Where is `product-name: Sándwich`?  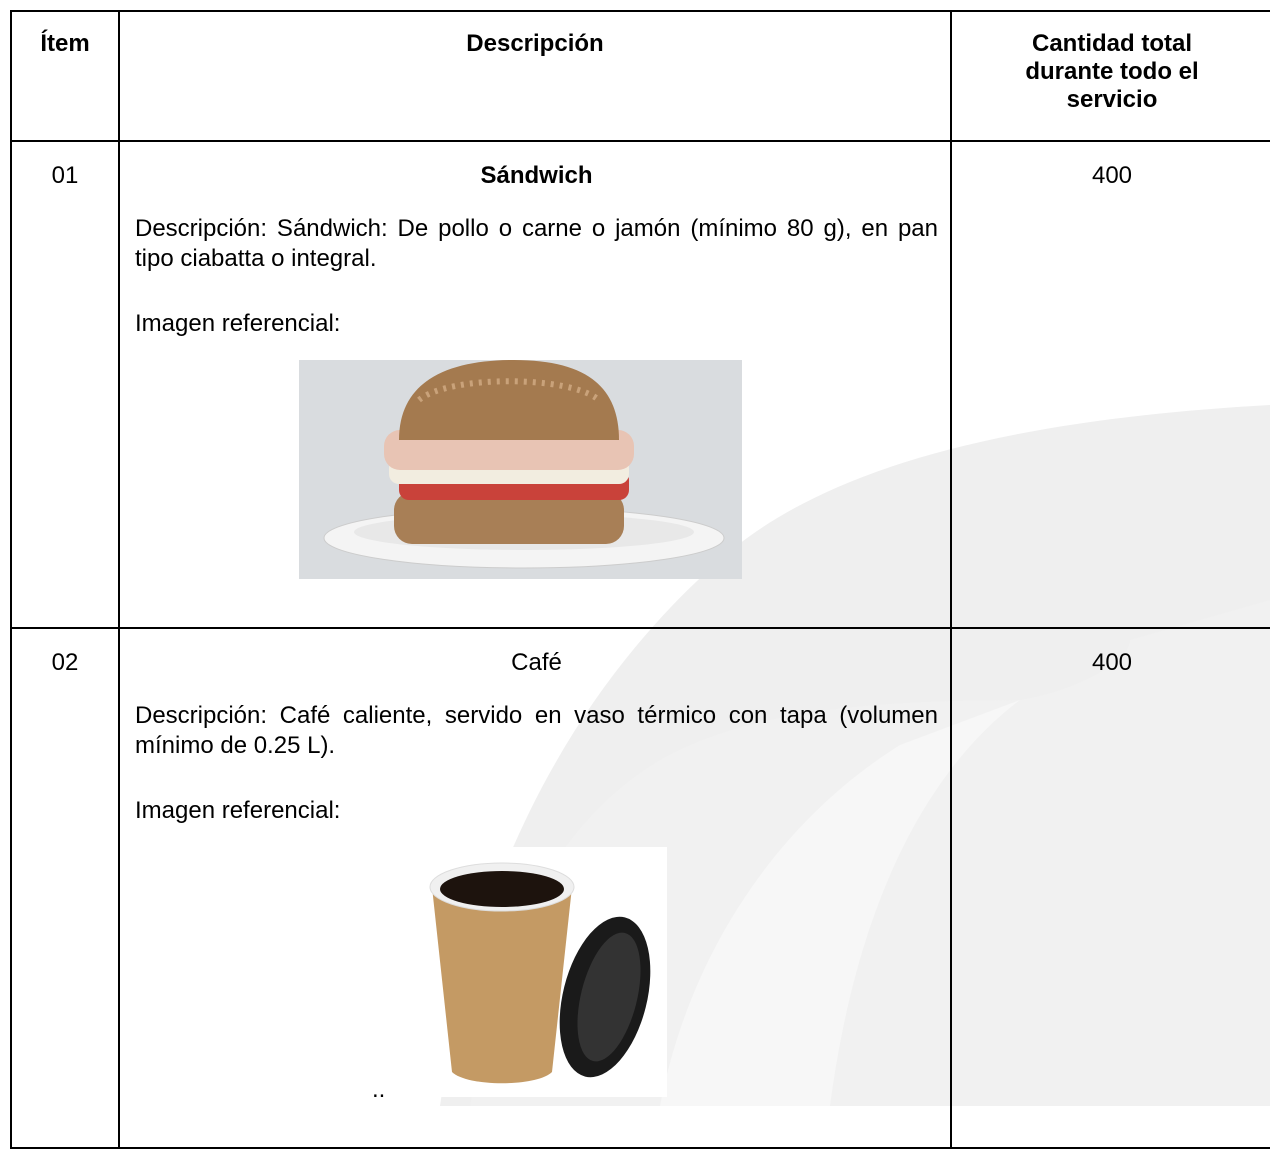
product-name: Sándwich is located at coordinates (536, 175).